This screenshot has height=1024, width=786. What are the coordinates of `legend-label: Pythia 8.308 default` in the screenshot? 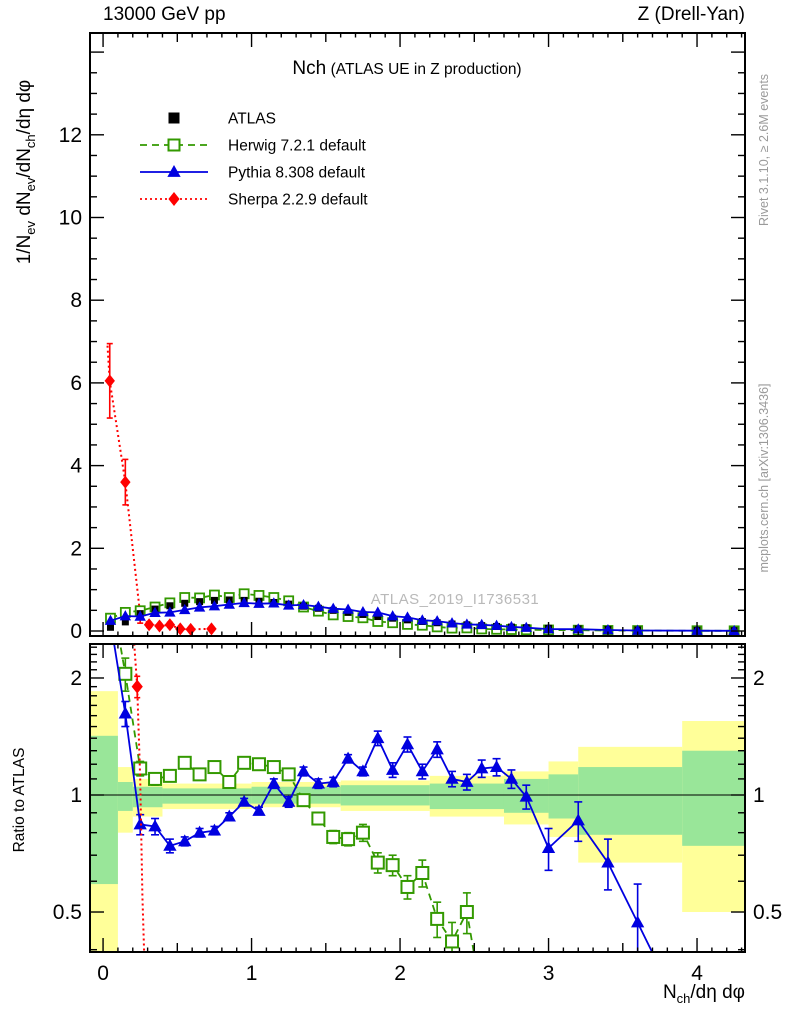 It's located at (297, 173).